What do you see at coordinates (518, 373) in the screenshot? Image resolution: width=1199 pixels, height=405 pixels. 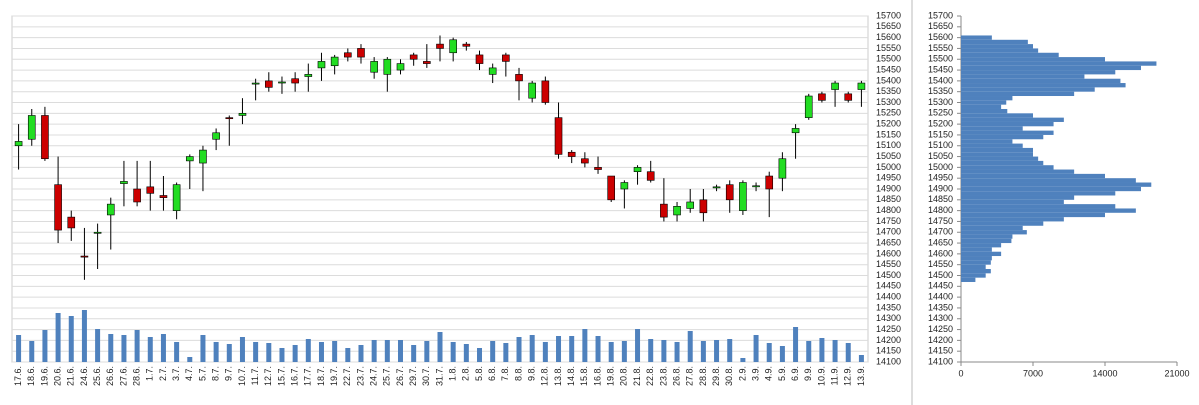 I see `x-tick-label: 8.8.` at bounding box center [518, 373].